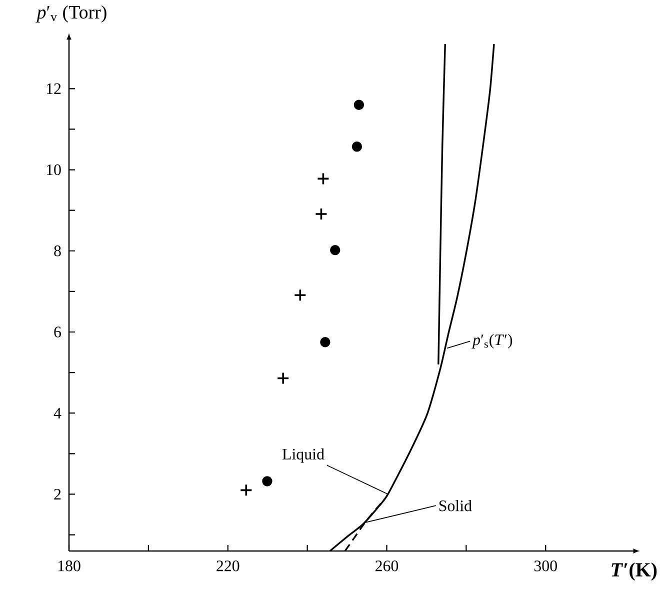 Image resolution: width=662 pixels, height=589 pixels. Describe the element at coordinates (69, 566) in the screenshot. I see `x-tick-label: 180` at that location.